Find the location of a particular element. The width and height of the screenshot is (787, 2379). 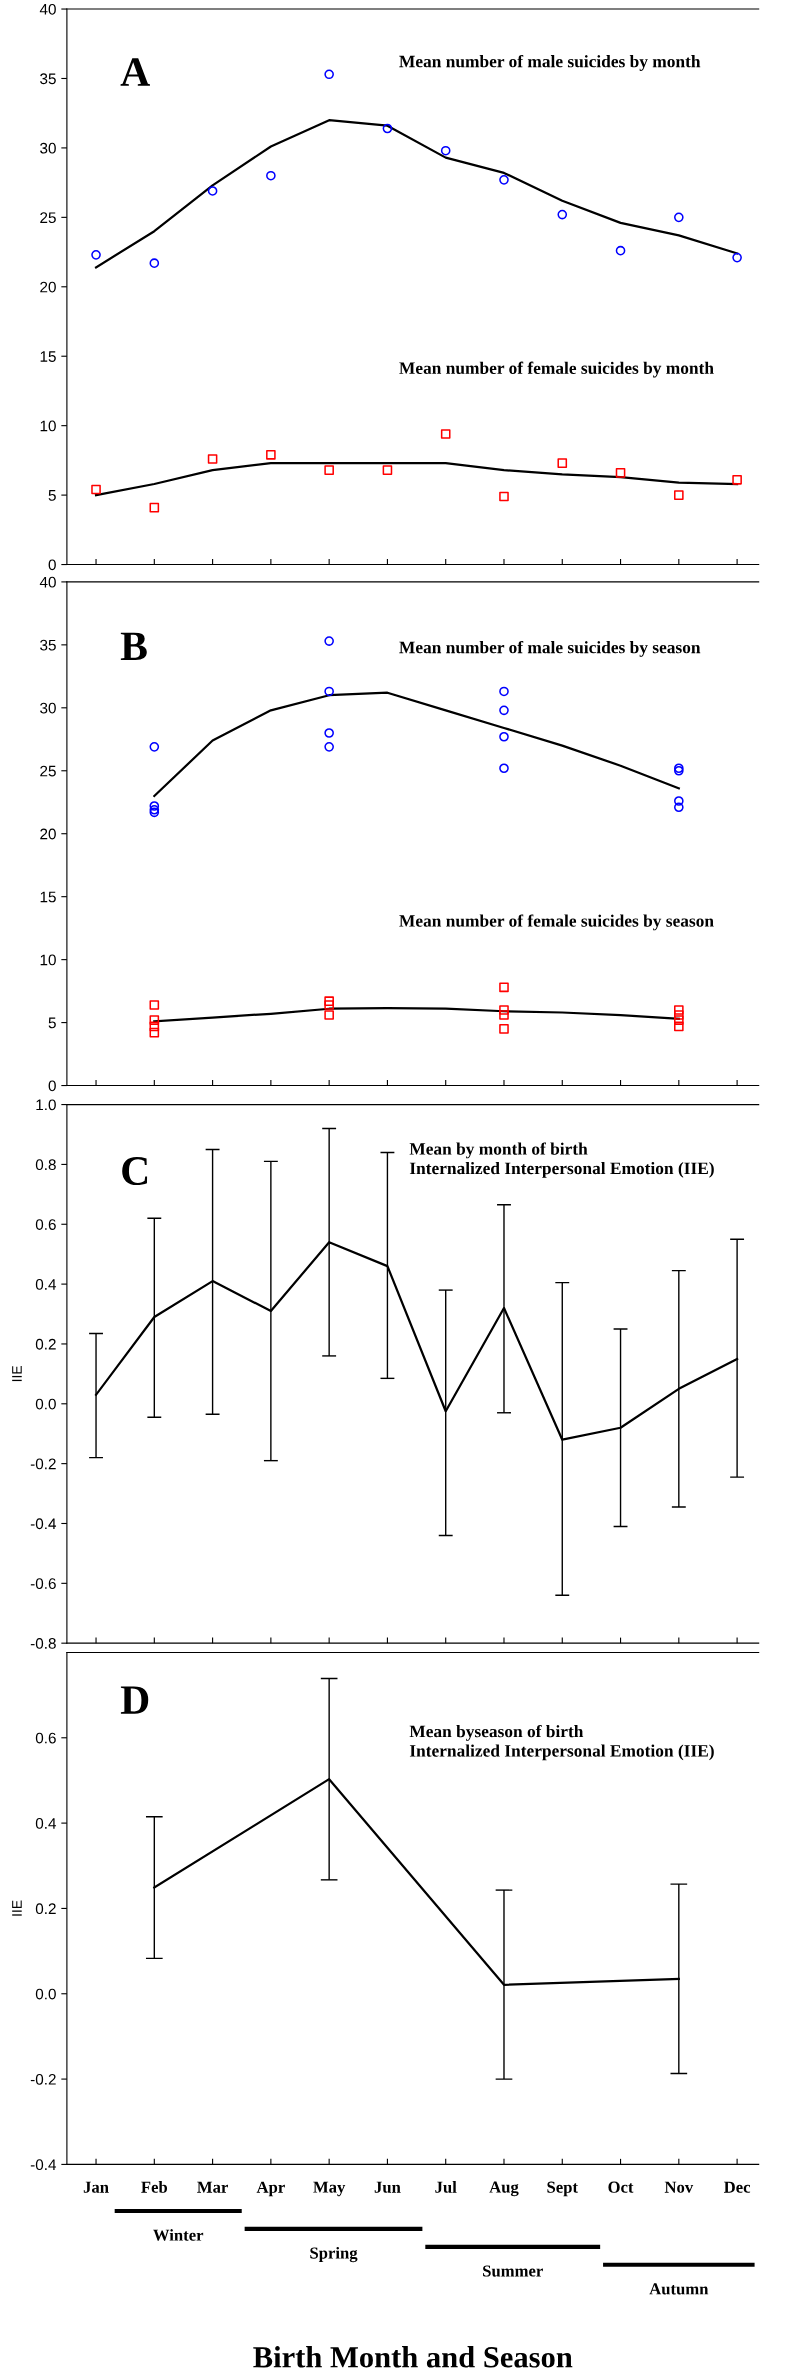

annotation: A is located at coordinates (135, 72).